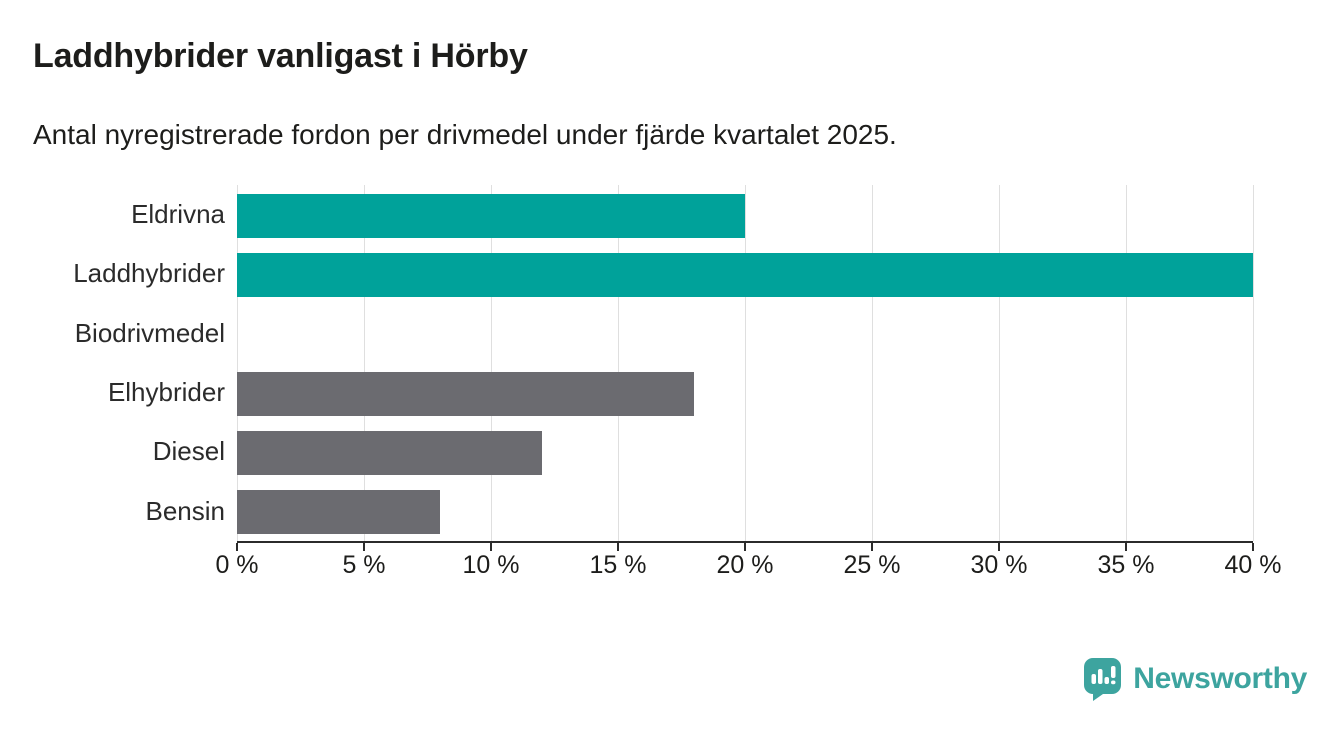  I want to click on brand-footer: Newsworthy, so click(1194, 678).